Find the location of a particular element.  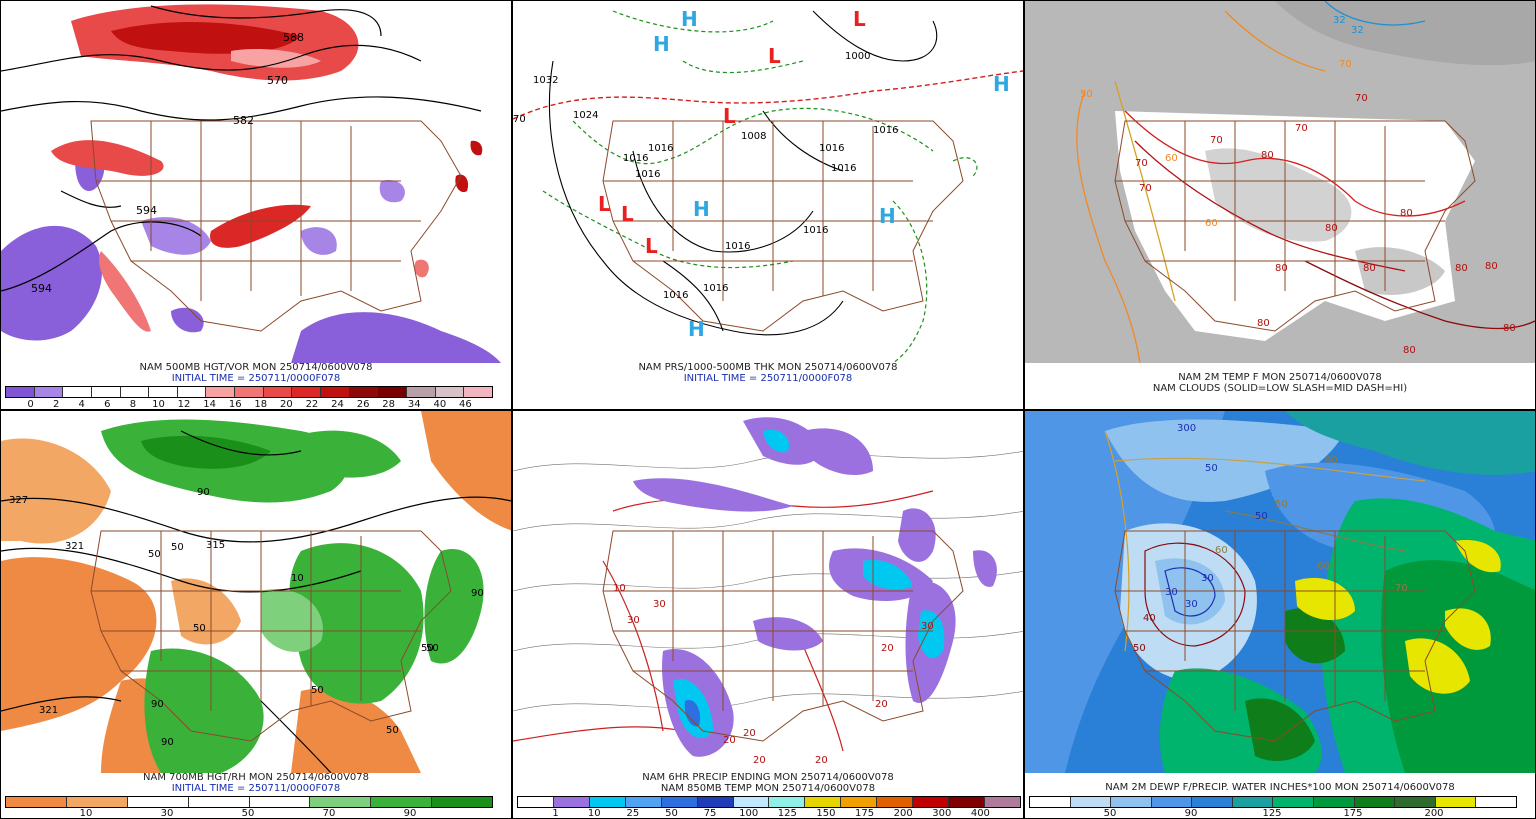

colorbar-label: 400 is located at coordinates (980, 813).